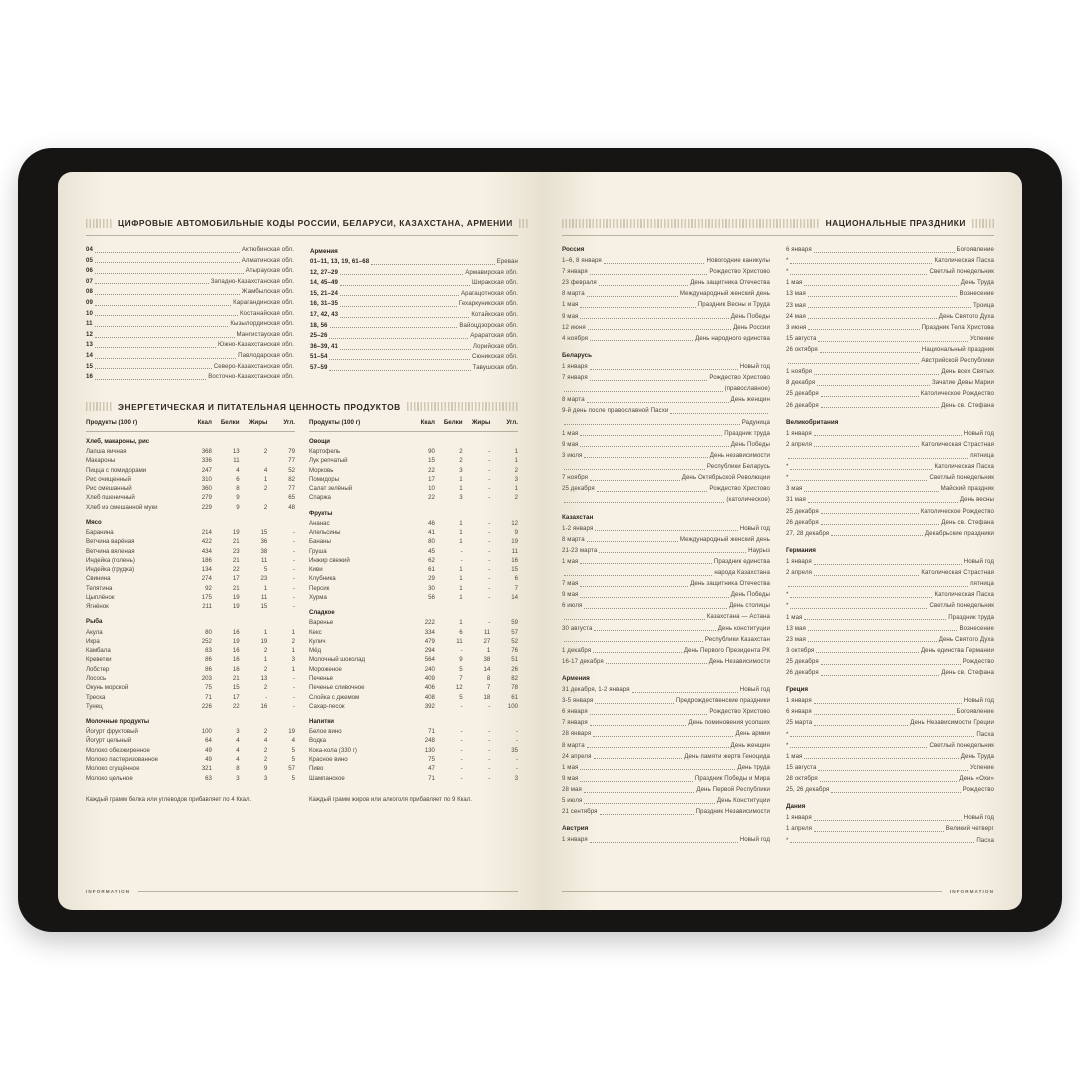 The height and width of the screenshot is (1080, 1080). Describe the element at coordinates (489, 293) in the screenshot. I see `leader-right: Арагацотнская обл.` at that location.